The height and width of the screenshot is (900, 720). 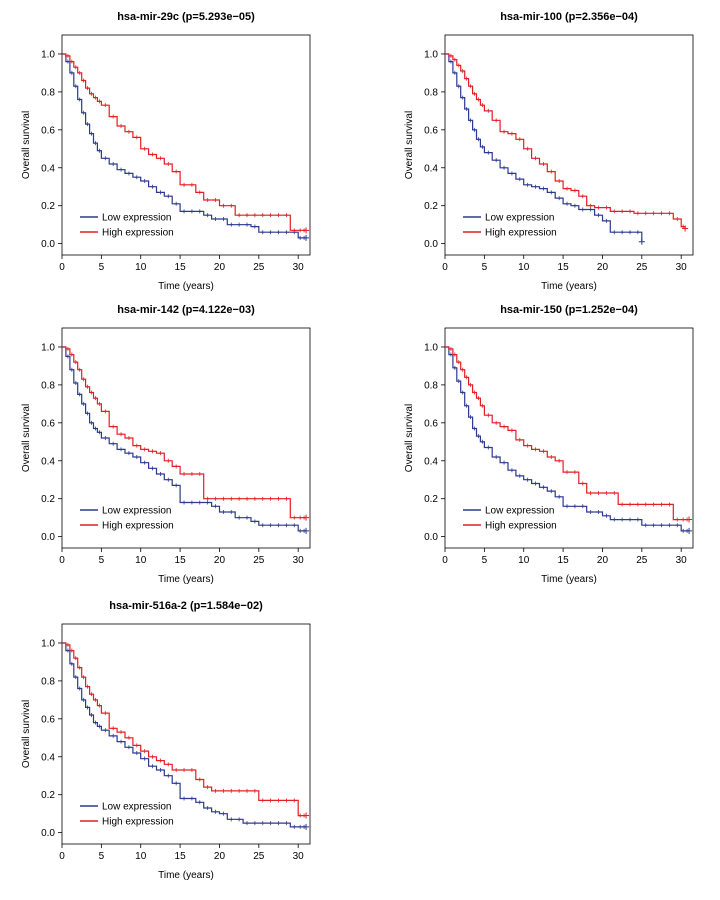 I want to click on x-tick-label: 20, so click(x=220, y=267).